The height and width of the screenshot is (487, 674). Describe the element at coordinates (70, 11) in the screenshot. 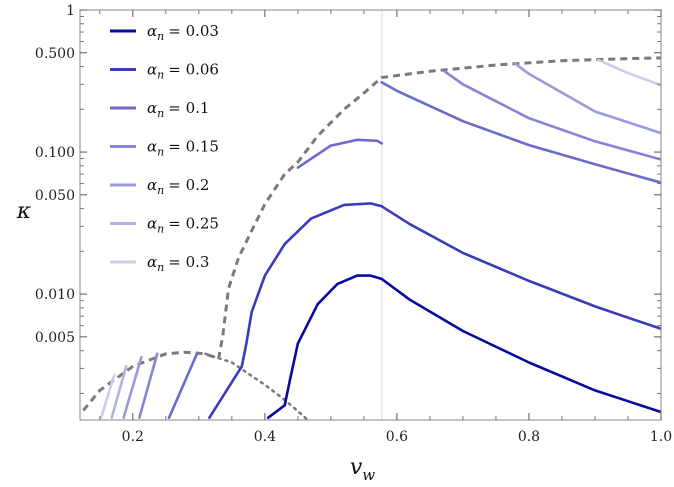

I see `y-tick-label-6: 1` at that location.